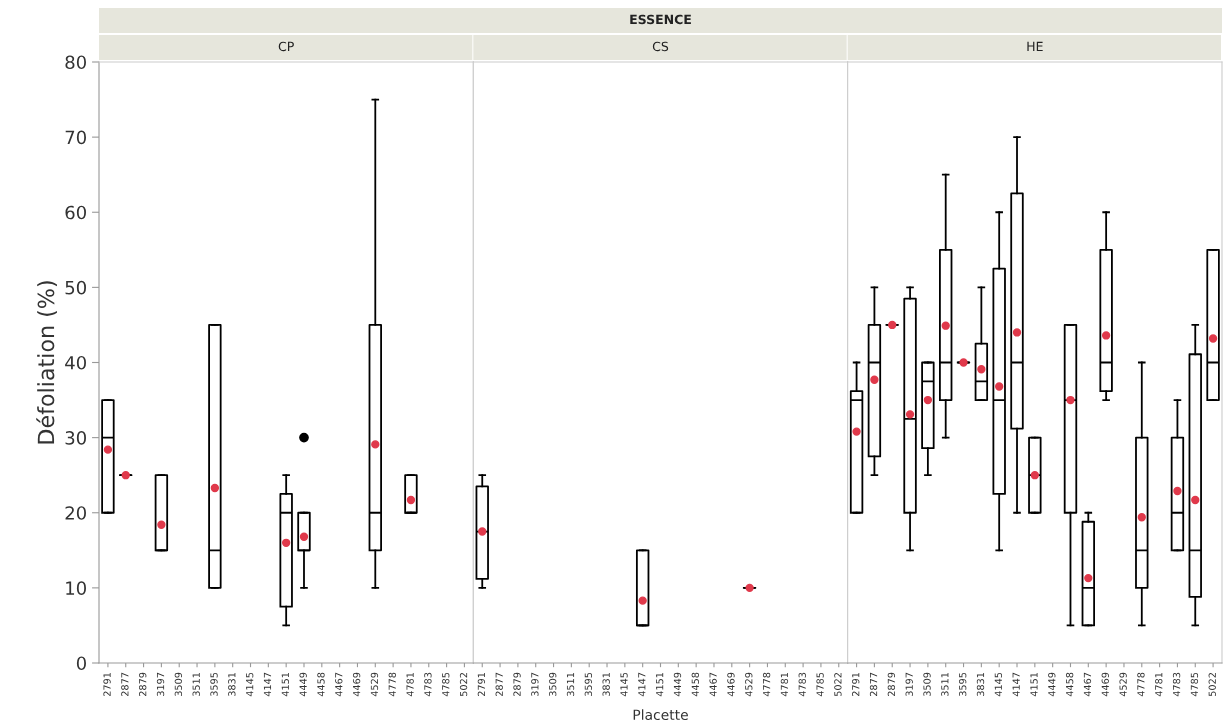  What do you see at coordinates (660, 46) in the screenshot?
I see `chart-title: CS` at bounding box center [660, 46].